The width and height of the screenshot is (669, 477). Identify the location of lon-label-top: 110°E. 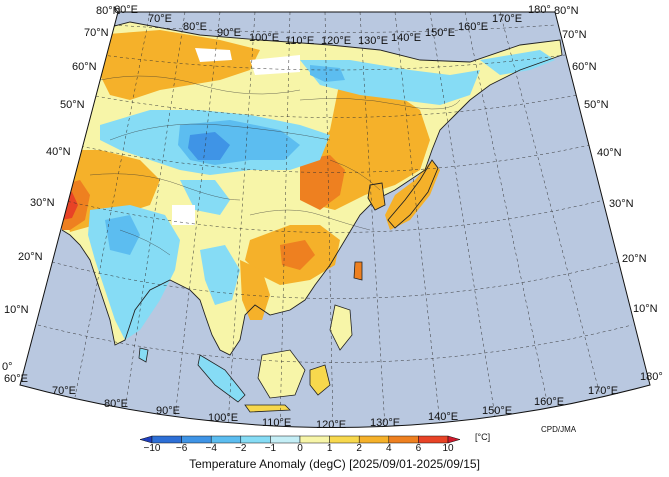
(299, 41).